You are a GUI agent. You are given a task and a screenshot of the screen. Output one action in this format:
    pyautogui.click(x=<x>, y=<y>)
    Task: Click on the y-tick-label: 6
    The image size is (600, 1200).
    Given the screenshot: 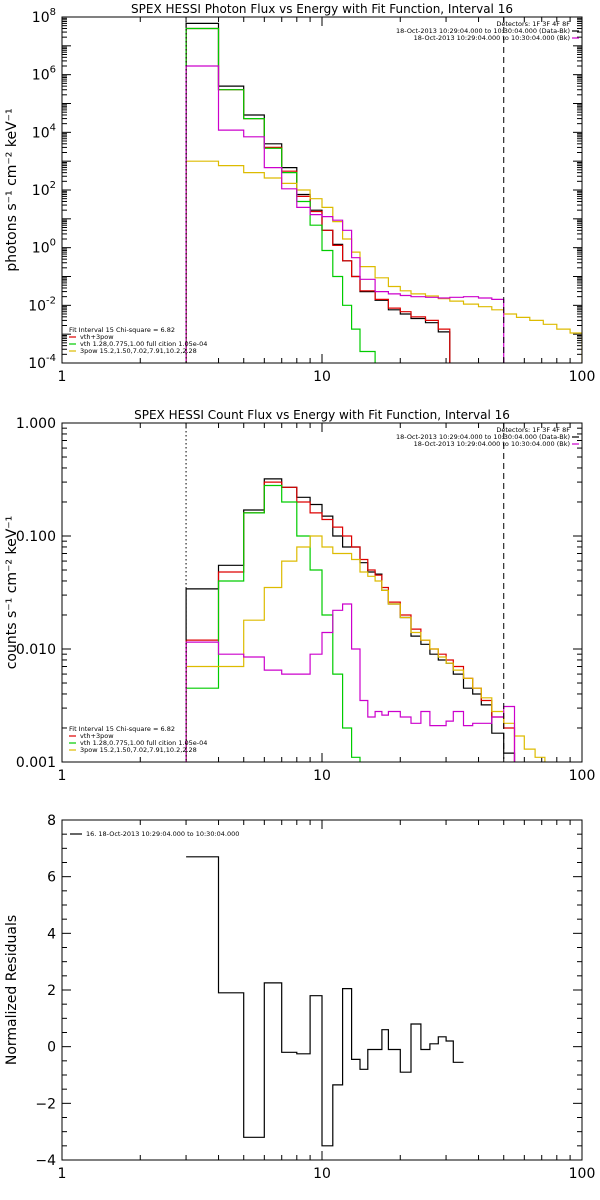 What is the action you would take?
    pyautogui.click(x=51, y=878)
    